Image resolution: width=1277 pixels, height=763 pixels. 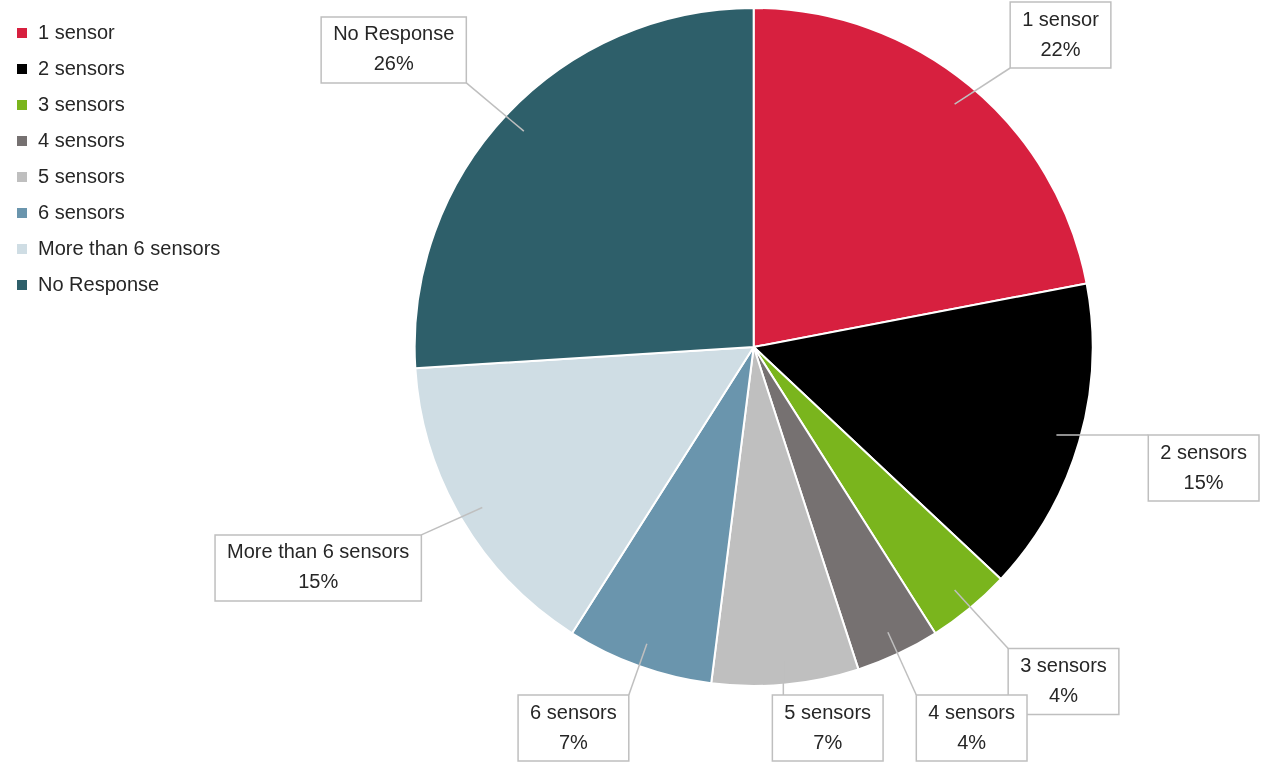 What do you see at coordinates (81, 211) in the screenshot?
I see `legend-label: 6 sensors` at bounding box center [81, 211].